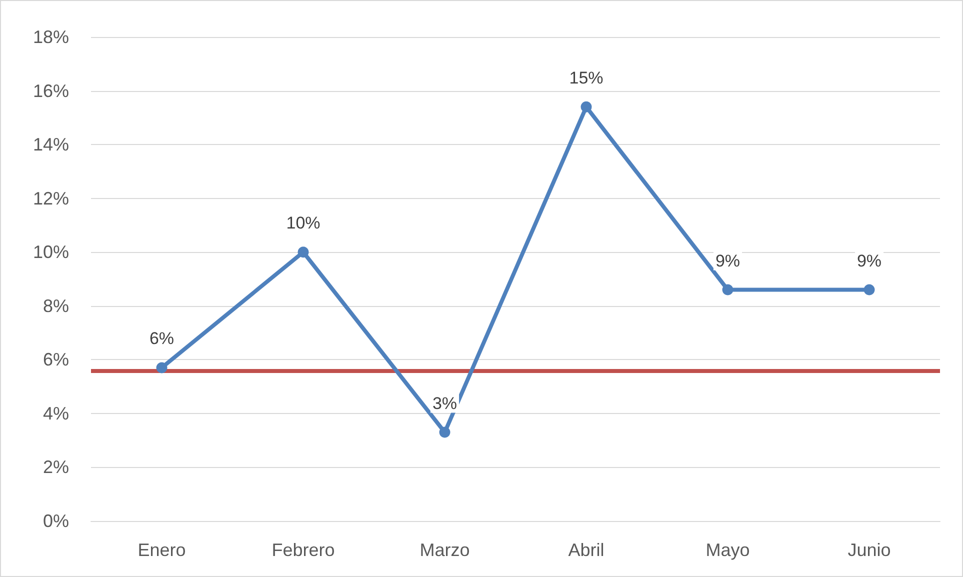  Describe the element at coordinates (161, 338) in the screenshot. I see `data-label: 6%` at that location.